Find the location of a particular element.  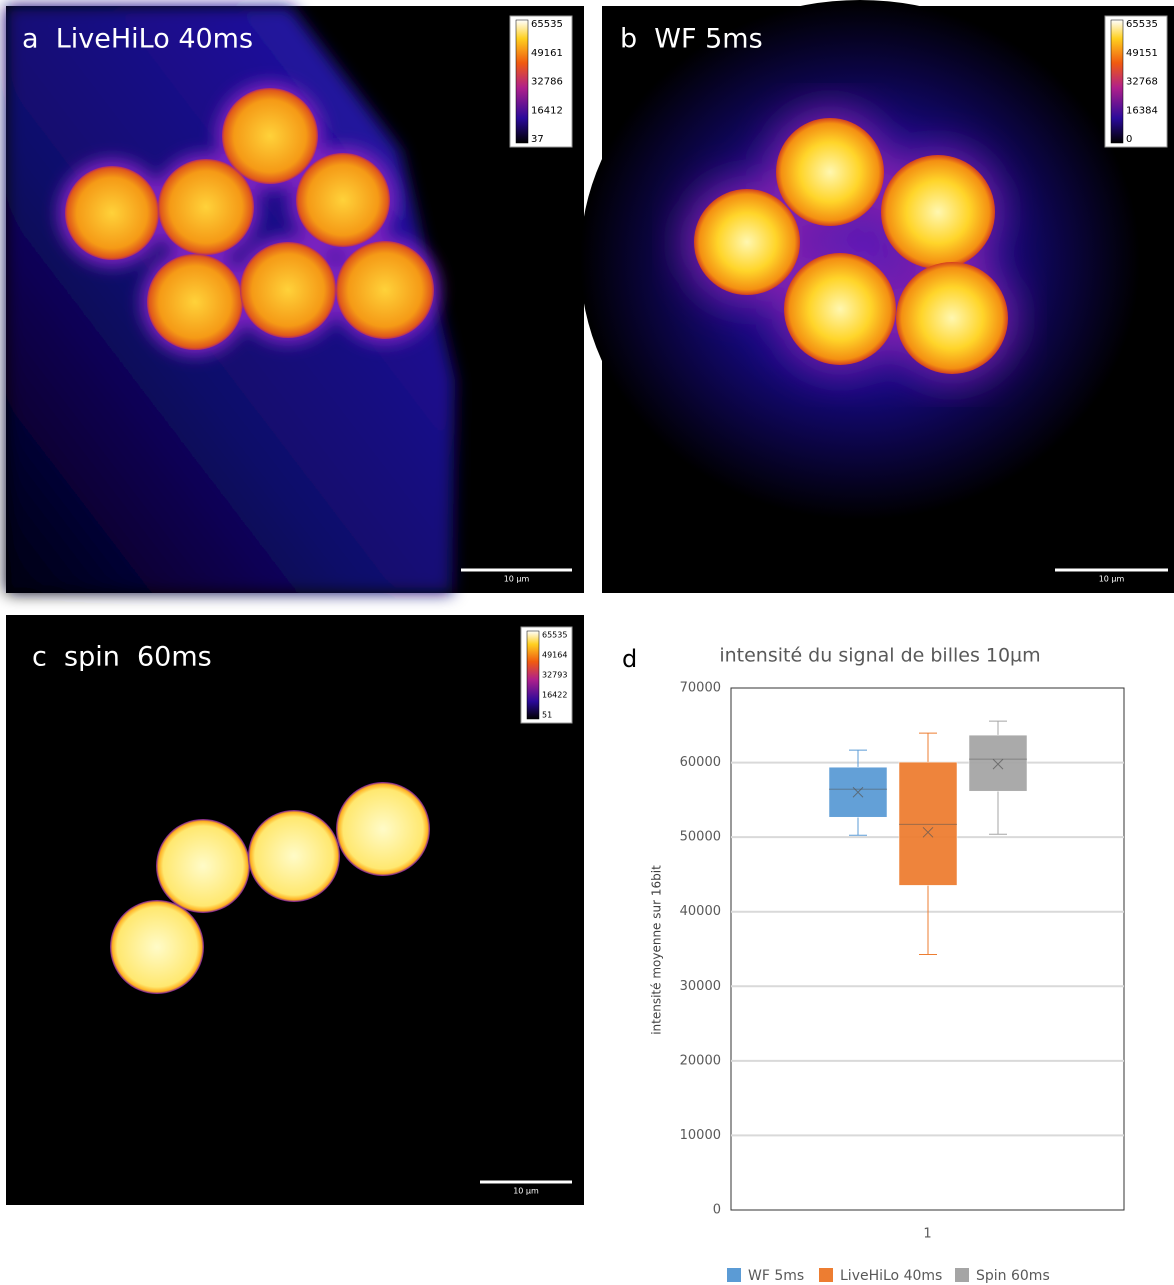

colorbar-label: 32793 is located at coordinates (554, 675).